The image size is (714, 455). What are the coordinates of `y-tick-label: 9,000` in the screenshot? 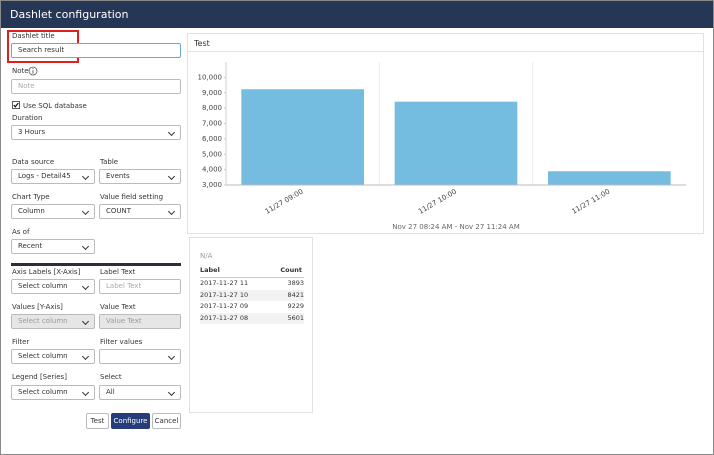 It's located at (212, 93).